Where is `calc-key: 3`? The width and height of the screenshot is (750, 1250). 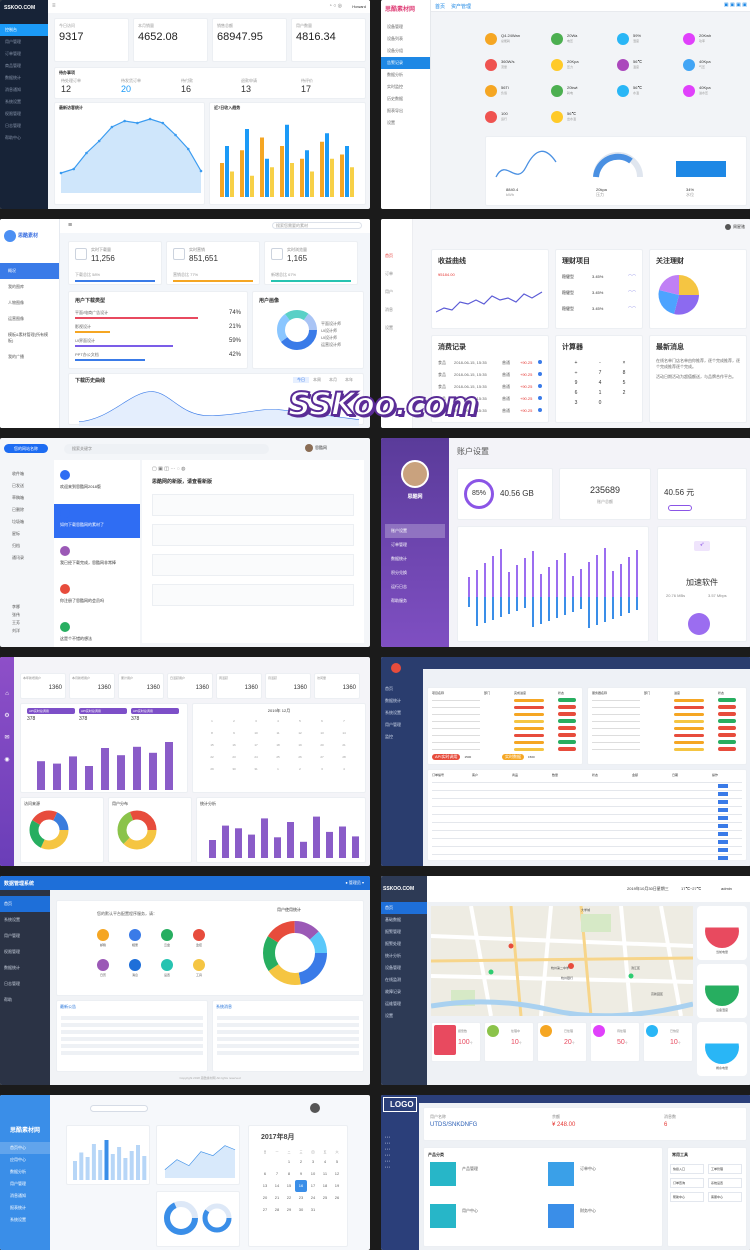
calc-key: 3 is located at coordinates (576, 403).